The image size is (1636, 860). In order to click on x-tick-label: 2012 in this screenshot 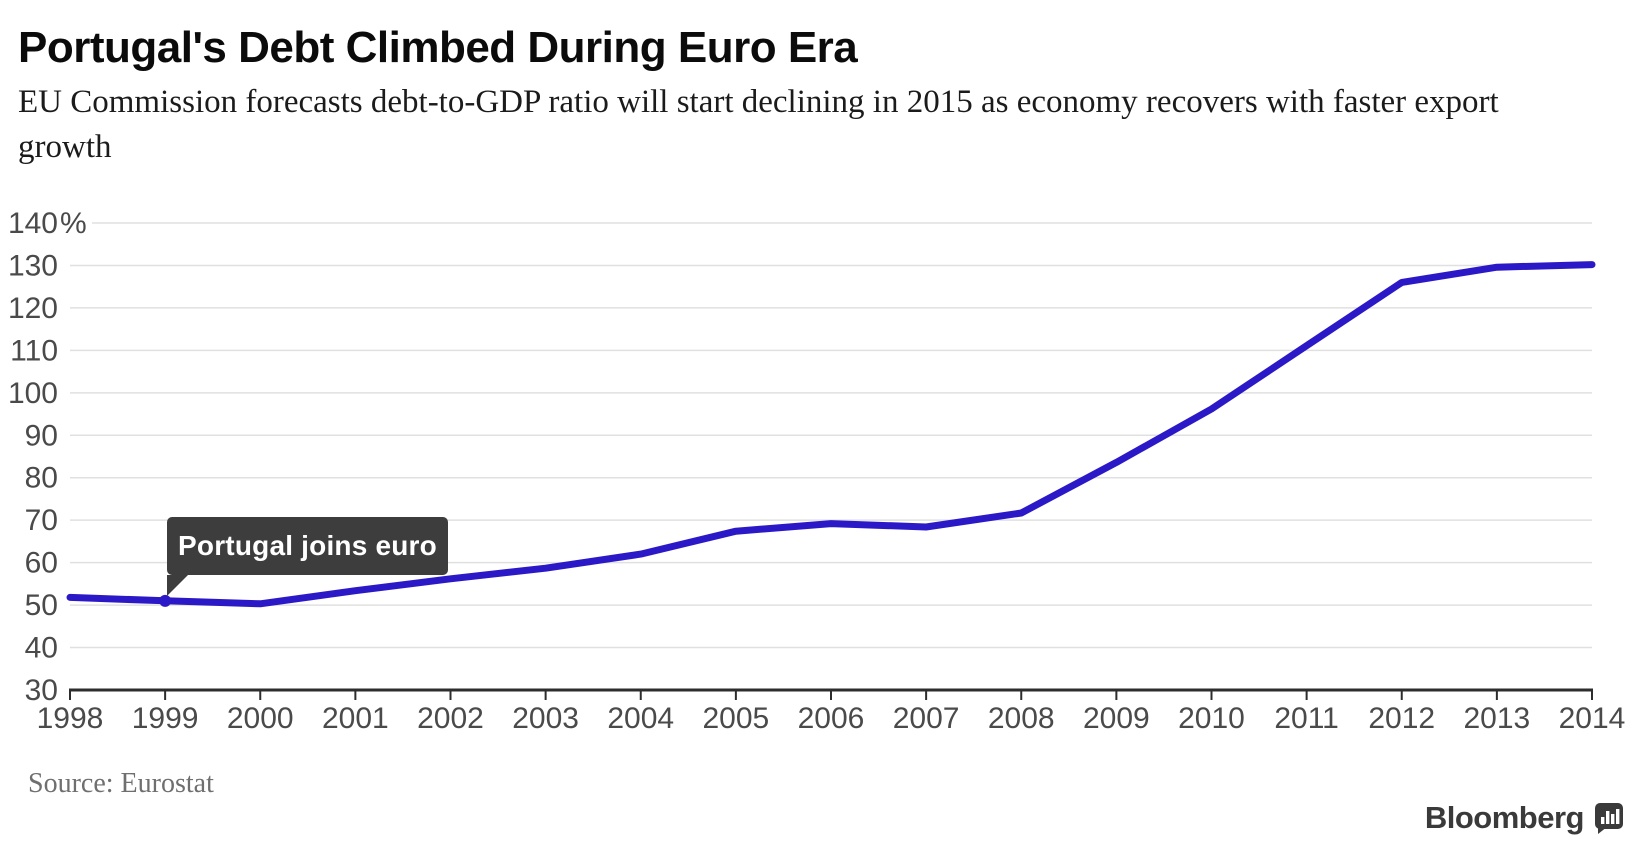, I will do `click(1401, 718)`.